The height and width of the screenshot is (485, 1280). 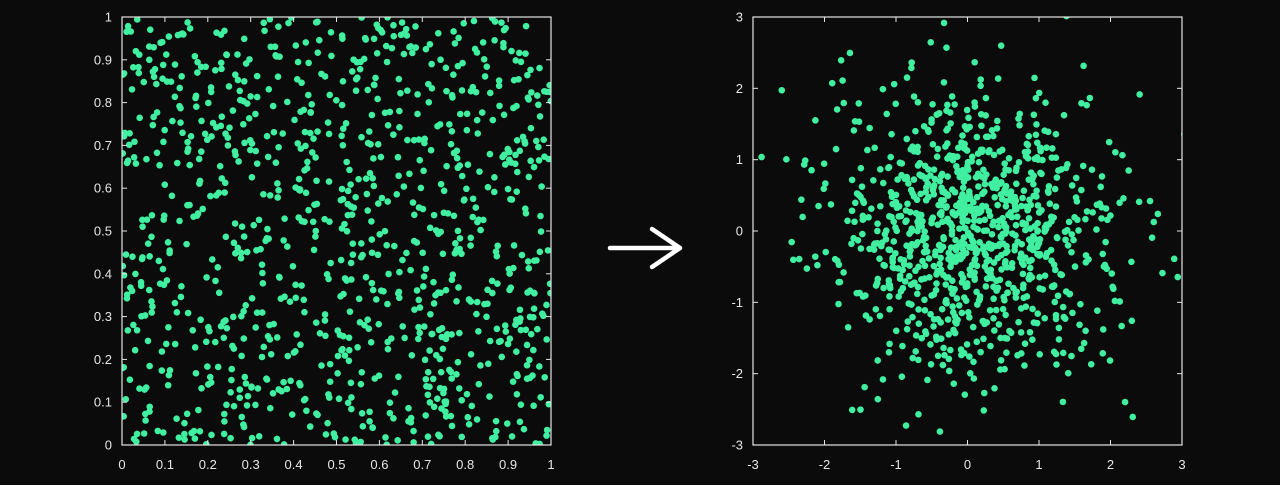 I want to click on y-tick-label: 0.8, so click(x=103, y=102).